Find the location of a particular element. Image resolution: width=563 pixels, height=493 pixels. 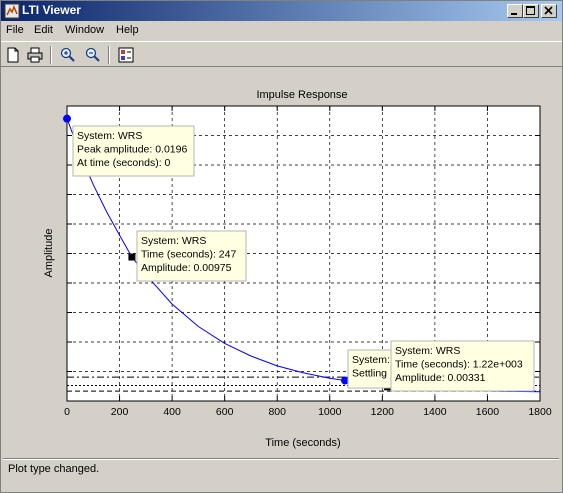

status-text: Plot type changed. is located at coordinates (54, 469).